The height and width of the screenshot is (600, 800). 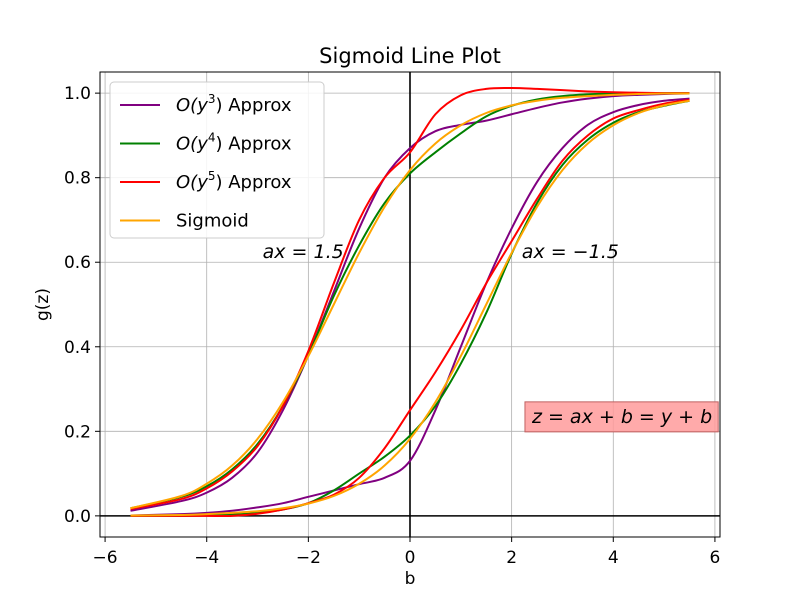 I want to click on annotation-text: ax = 1.5, so click(x=303, y=252).